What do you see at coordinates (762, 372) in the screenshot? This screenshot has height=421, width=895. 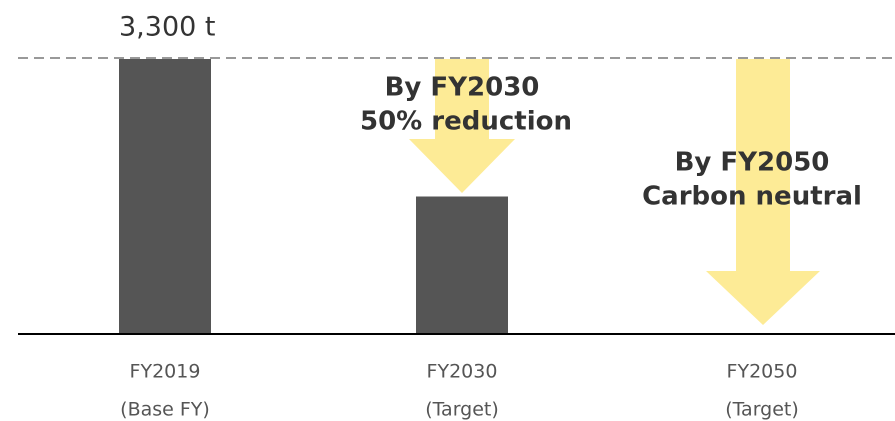 I see `x-tick-label: FY2050` at bounding box center [762, 372].